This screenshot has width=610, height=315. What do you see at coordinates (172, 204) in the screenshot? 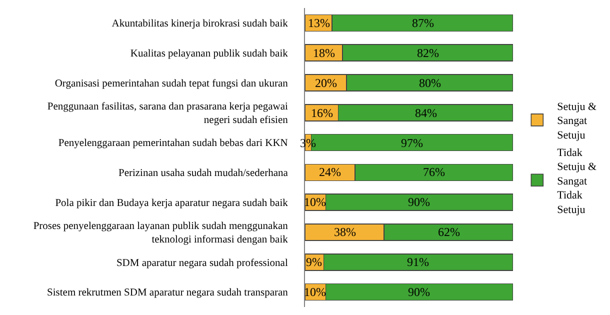
I see `y-tick-label: Pola pikir dan Budaya kerja aparatur negara sudah baik` at bounding box center [172, 204].